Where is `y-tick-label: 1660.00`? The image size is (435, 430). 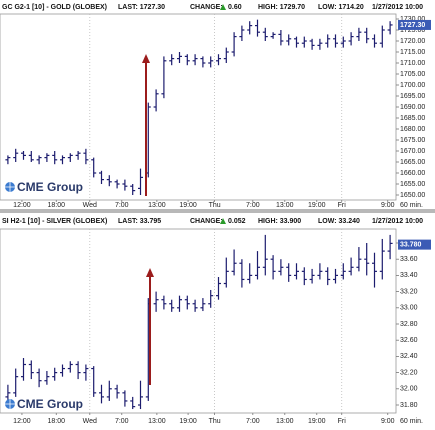
y-tick-label: 1660.00 is located at coordinates (412, 173).